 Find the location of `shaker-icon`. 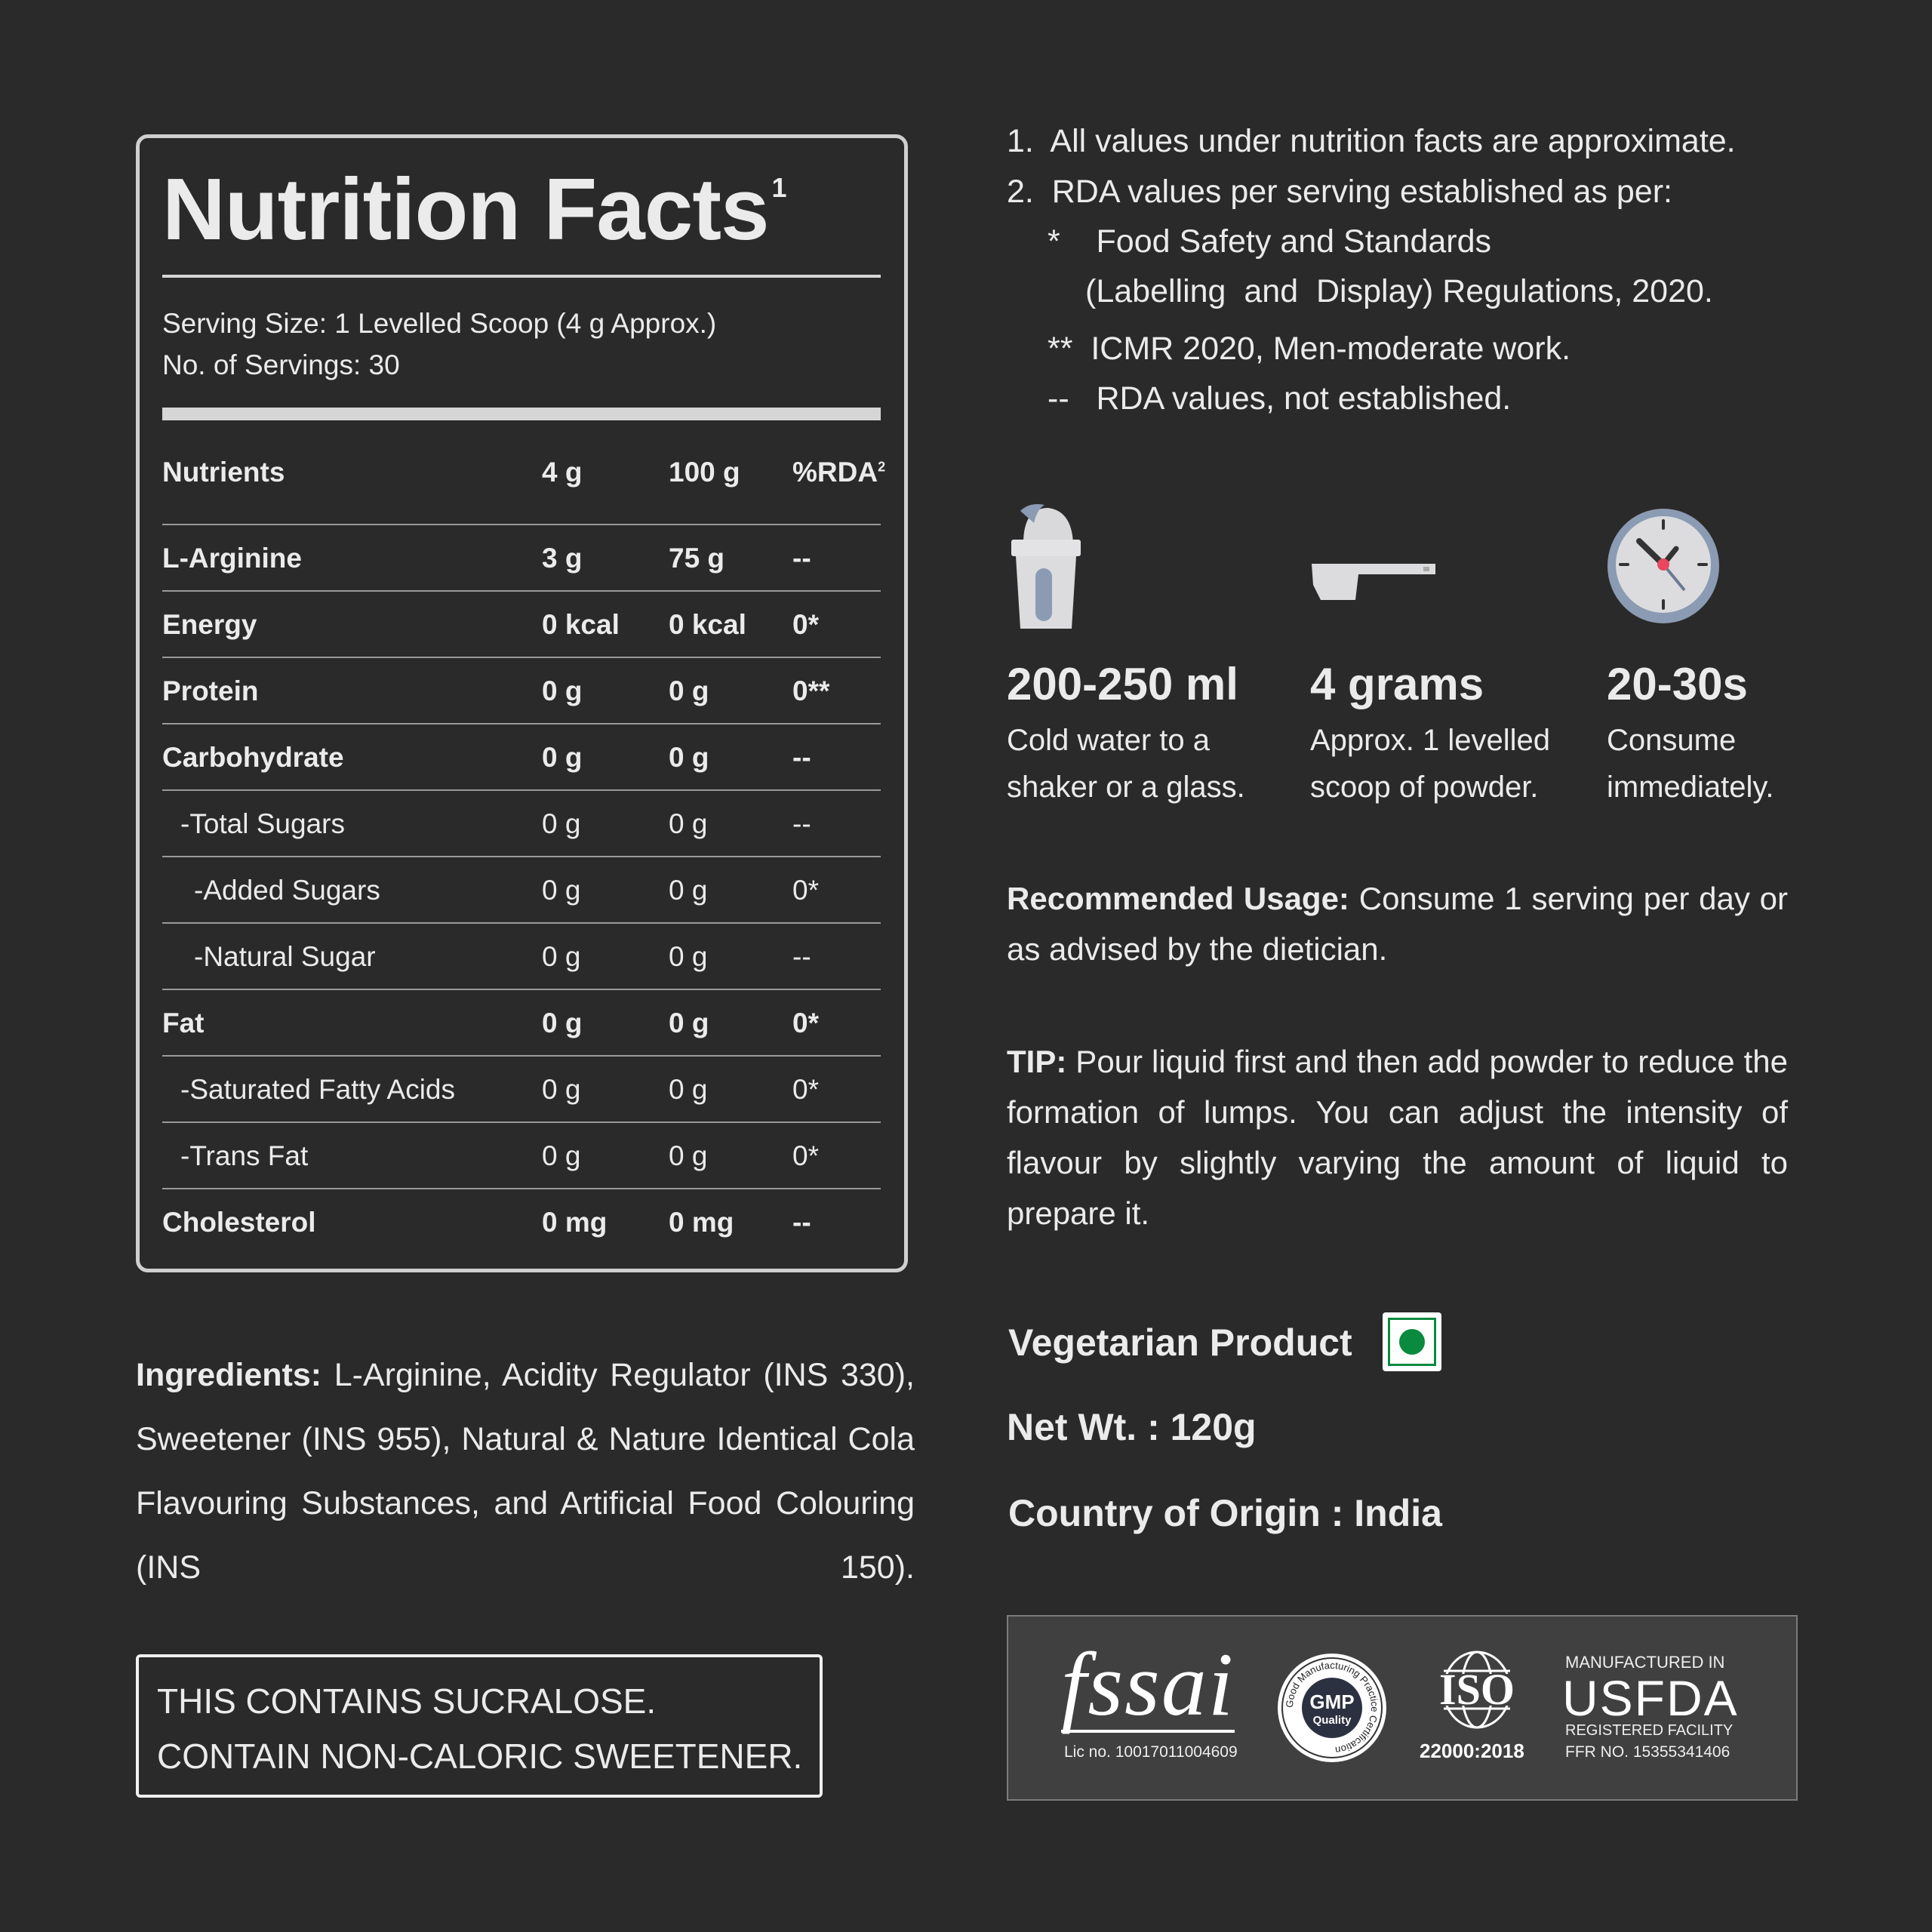

shaker-icon is located at coordinates (1046, 566).